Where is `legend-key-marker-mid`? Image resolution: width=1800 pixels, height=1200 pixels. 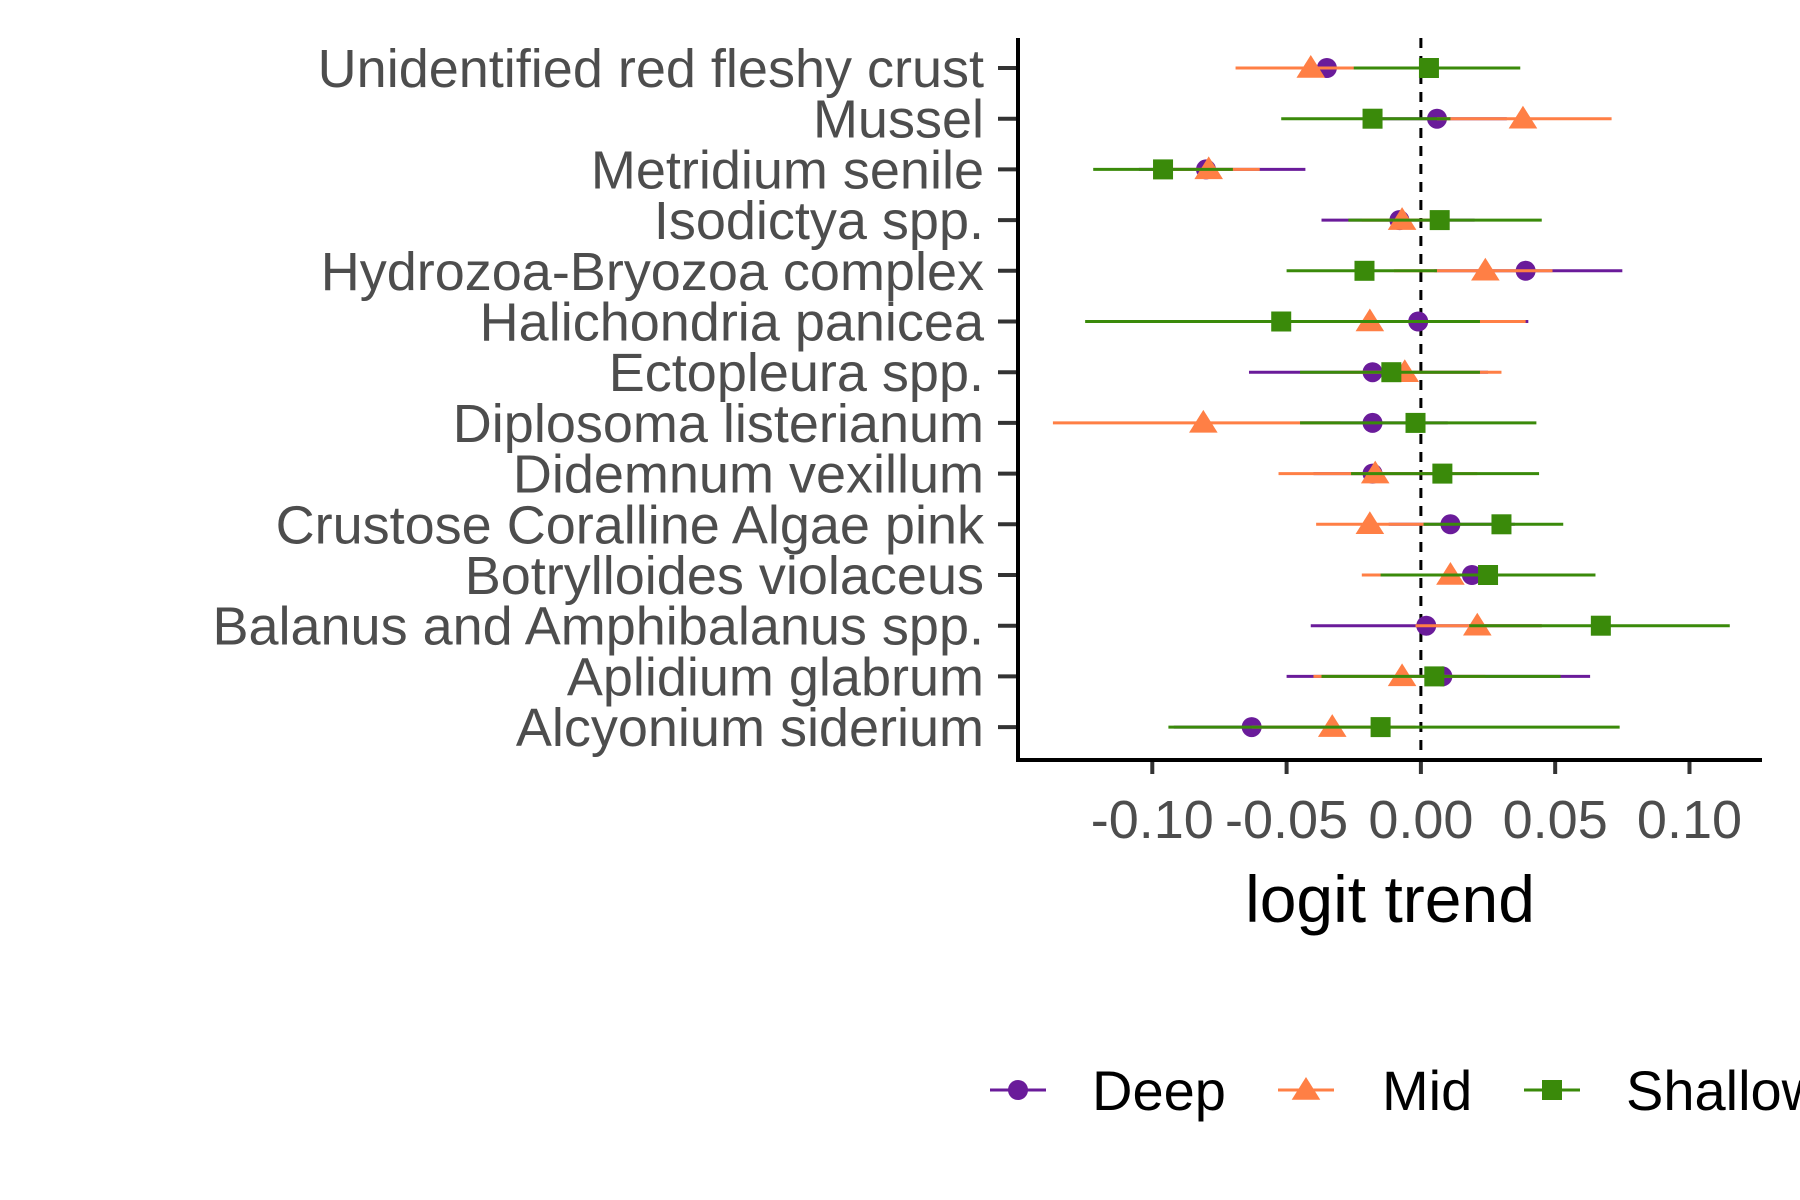 legend-key-marker-mid is located at coordinates (1306, 1088).